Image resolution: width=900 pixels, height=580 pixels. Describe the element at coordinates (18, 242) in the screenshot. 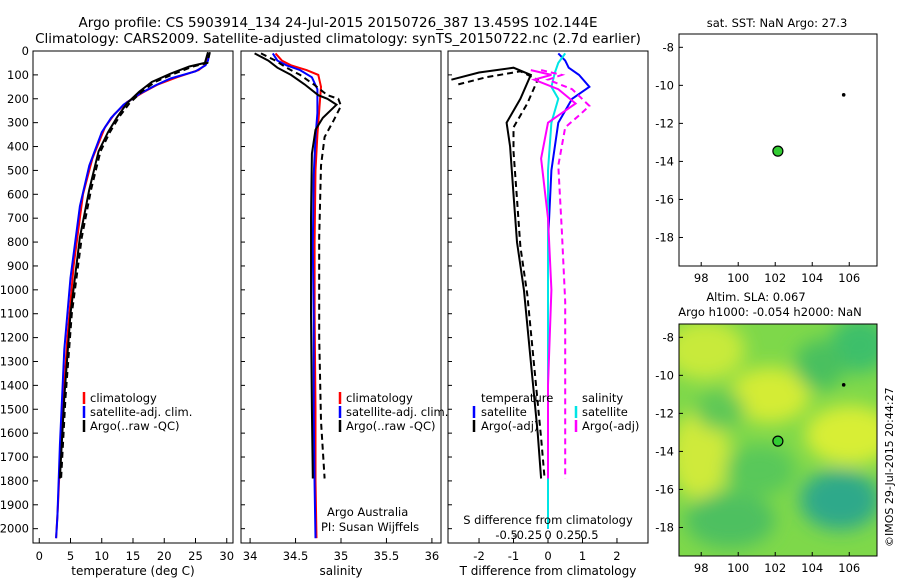

I see `y-tick-label: 800` at that location.